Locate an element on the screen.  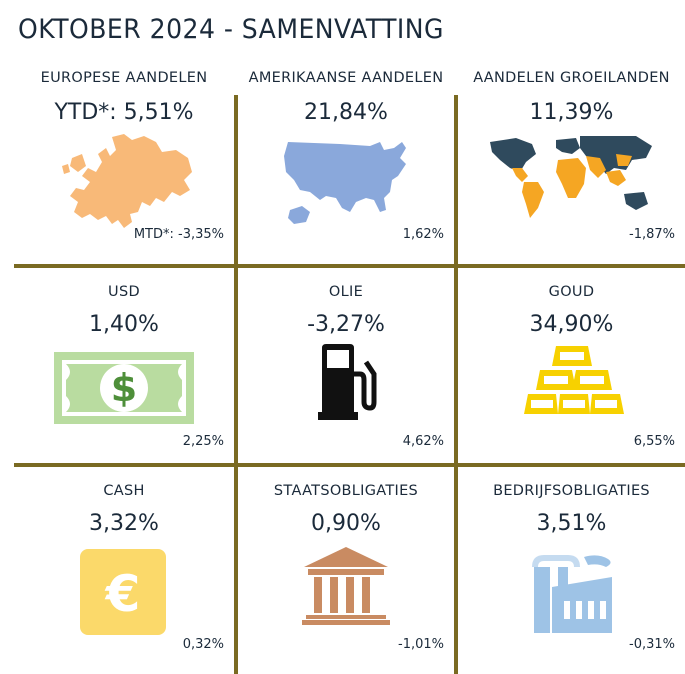
europe-map-icon is located at coordinates (127, 181).